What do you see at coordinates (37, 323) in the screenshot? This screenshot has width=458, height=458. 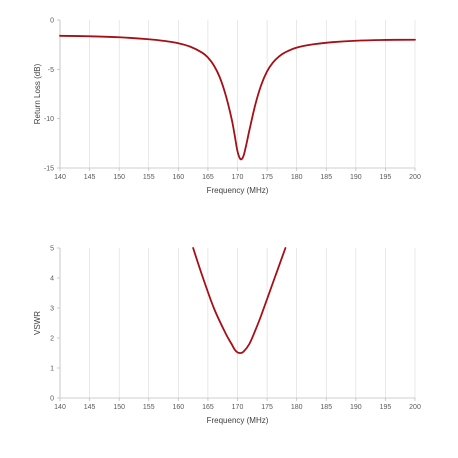 I see `y-axis-title: VSWR` at bounding box center [37, 323].